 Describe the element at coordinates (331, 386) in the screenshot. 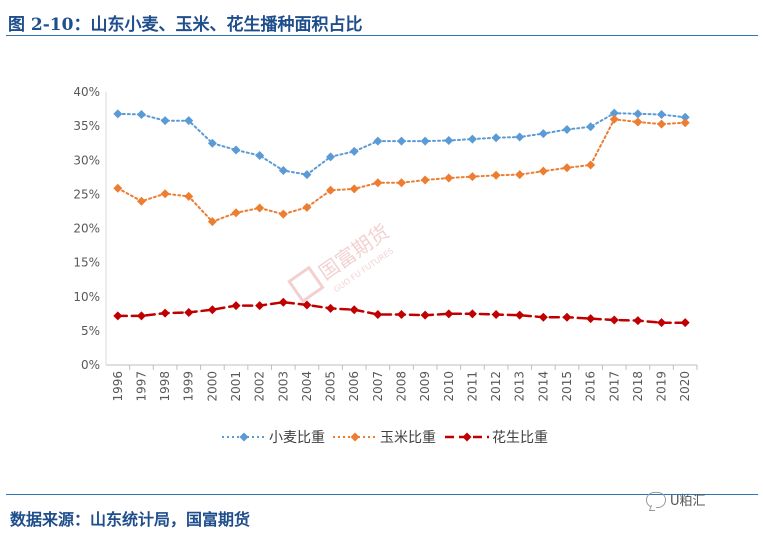

I see `x-tick-label: 2005` at that location.